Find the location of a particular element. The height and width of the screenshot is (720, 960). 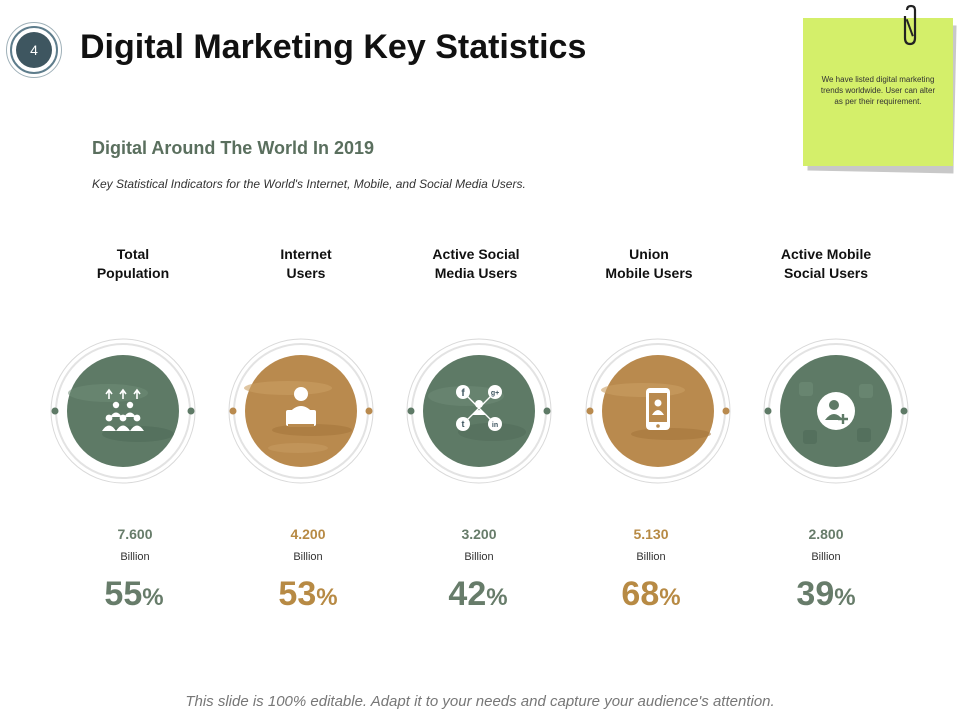

mobile-user-icon is located at coordinates (658, 409).